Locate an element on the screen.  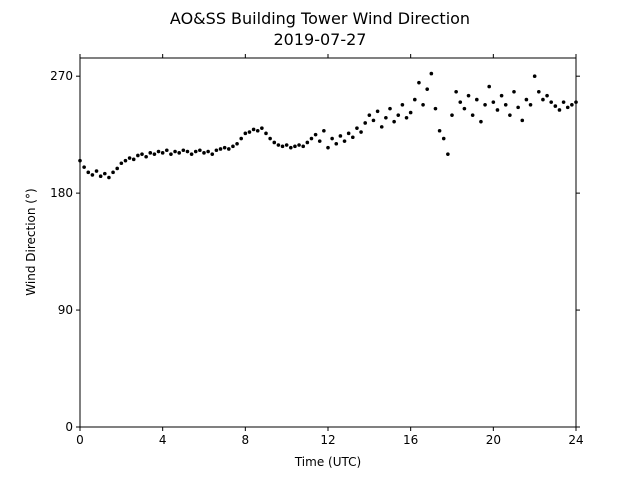
y-axis-label: Wind Direction (°) is located at coordinates (31, 241).